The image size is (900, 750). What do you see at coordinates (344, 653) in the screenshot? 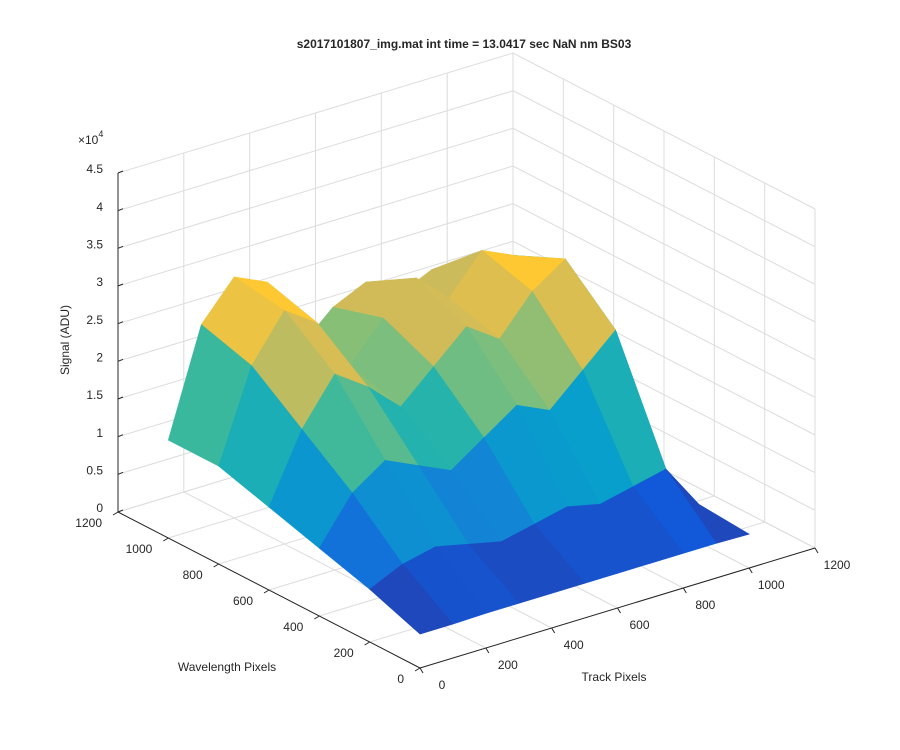
I see `y-tick-label: 200` at bounding box center [344, 653].